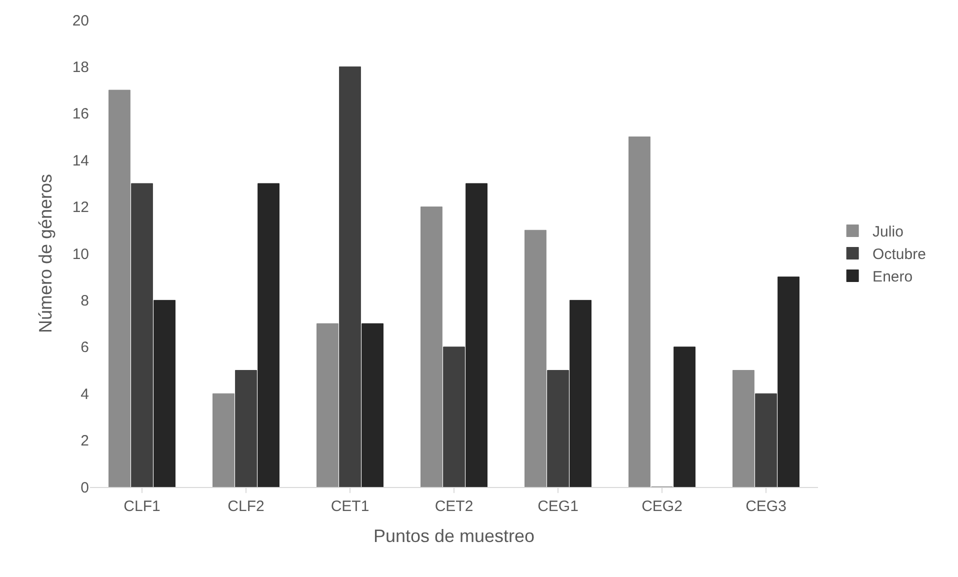  I want to click on x-tick-label: CEG3, so click(766, 506).